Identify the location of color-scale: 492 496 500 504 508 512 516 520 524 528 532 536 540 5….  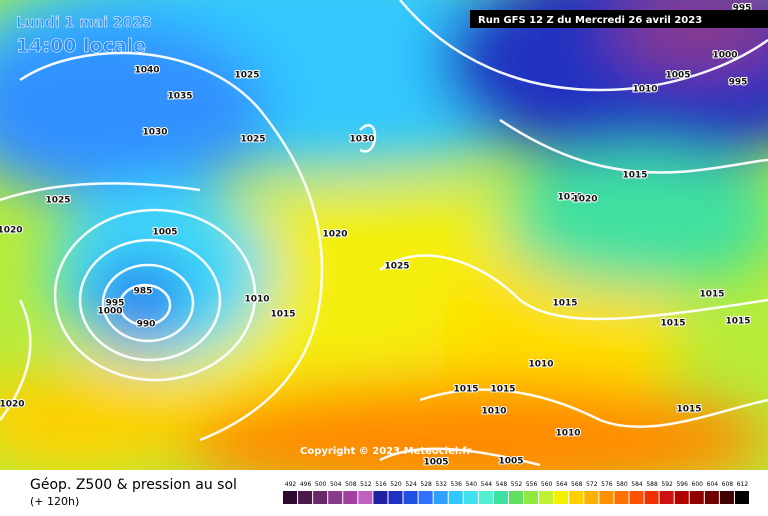
(516, 492).